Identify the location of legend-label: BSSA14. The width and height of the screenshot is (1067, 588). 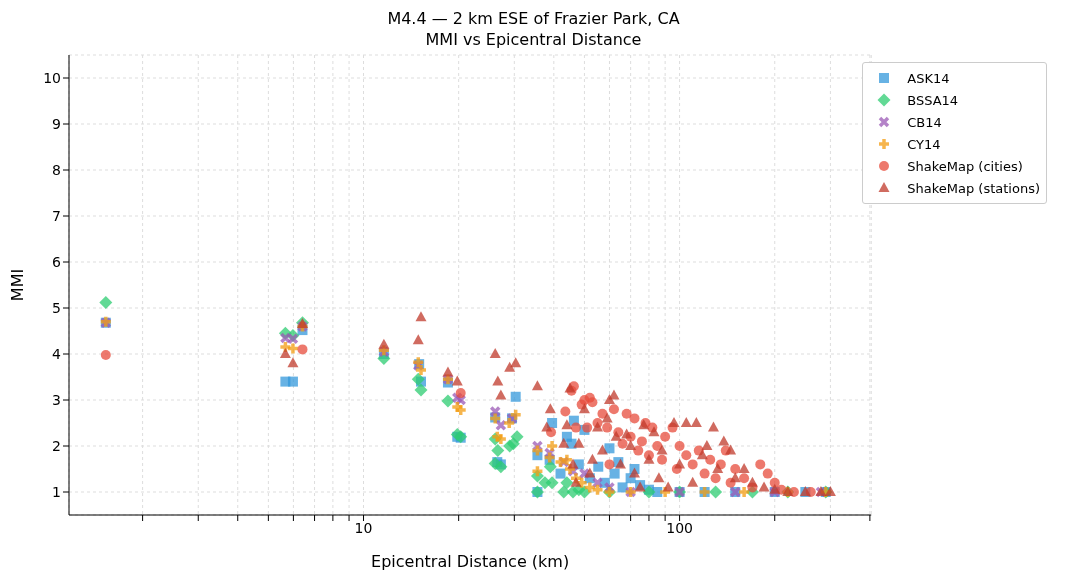
(933, 100).